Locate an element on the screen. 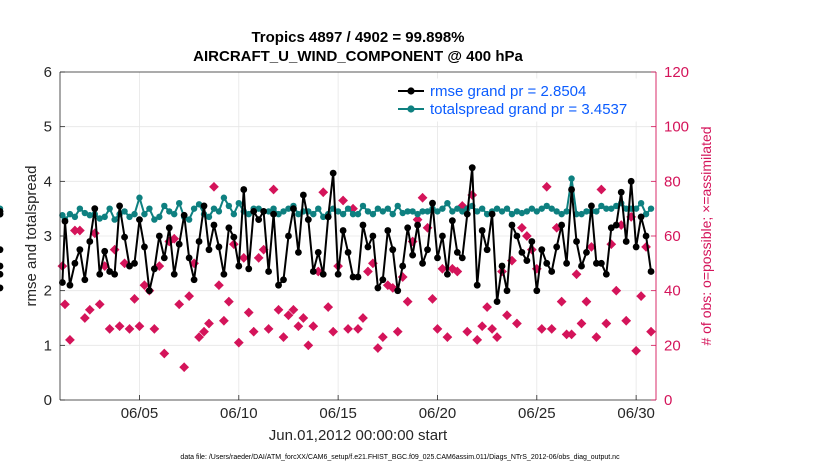  totalspread-series is located at coordinates (327, 199).